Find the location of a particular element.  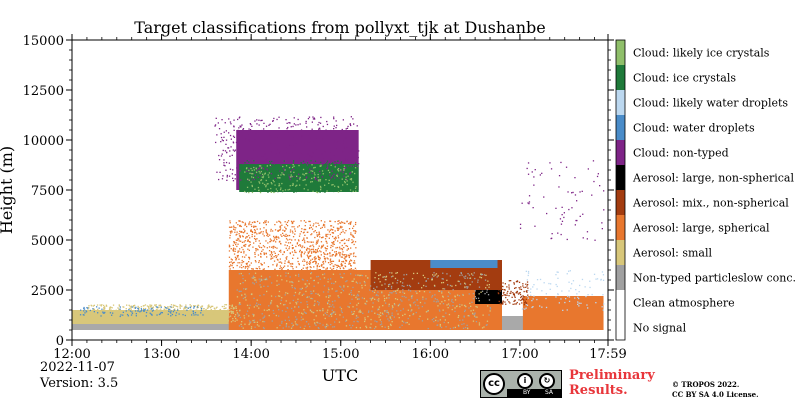

y-tick-label-6: 15000 is located at coordinates (43, 41).